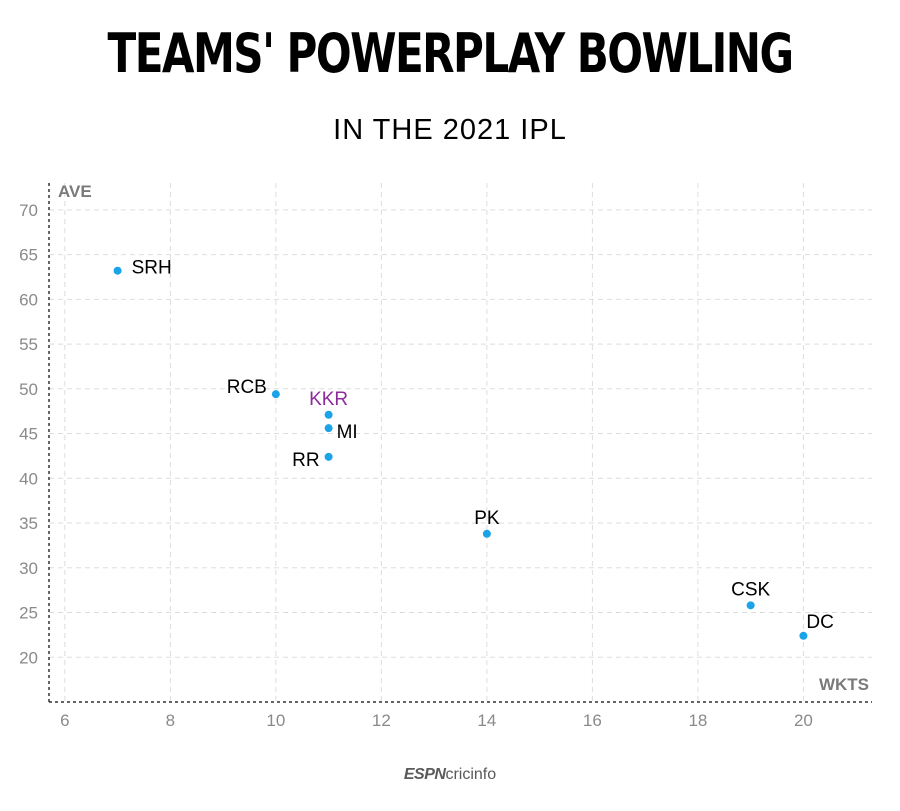 This screenshot has height=811, width=900. Describe the element at coordinates (28, 657) in the screenshot. I see `y-tick-label: 20` at that location.